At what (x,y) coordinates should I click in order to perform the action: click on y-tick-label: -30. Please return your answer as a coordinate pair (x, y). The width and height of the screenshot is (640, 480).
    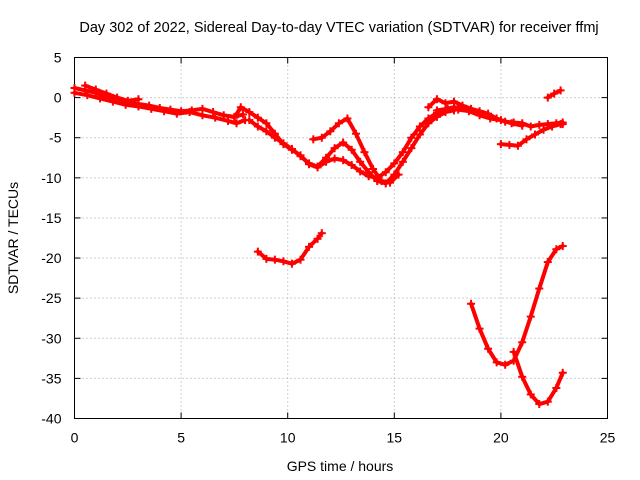
    Looking at the image, I should click on (51, 338).